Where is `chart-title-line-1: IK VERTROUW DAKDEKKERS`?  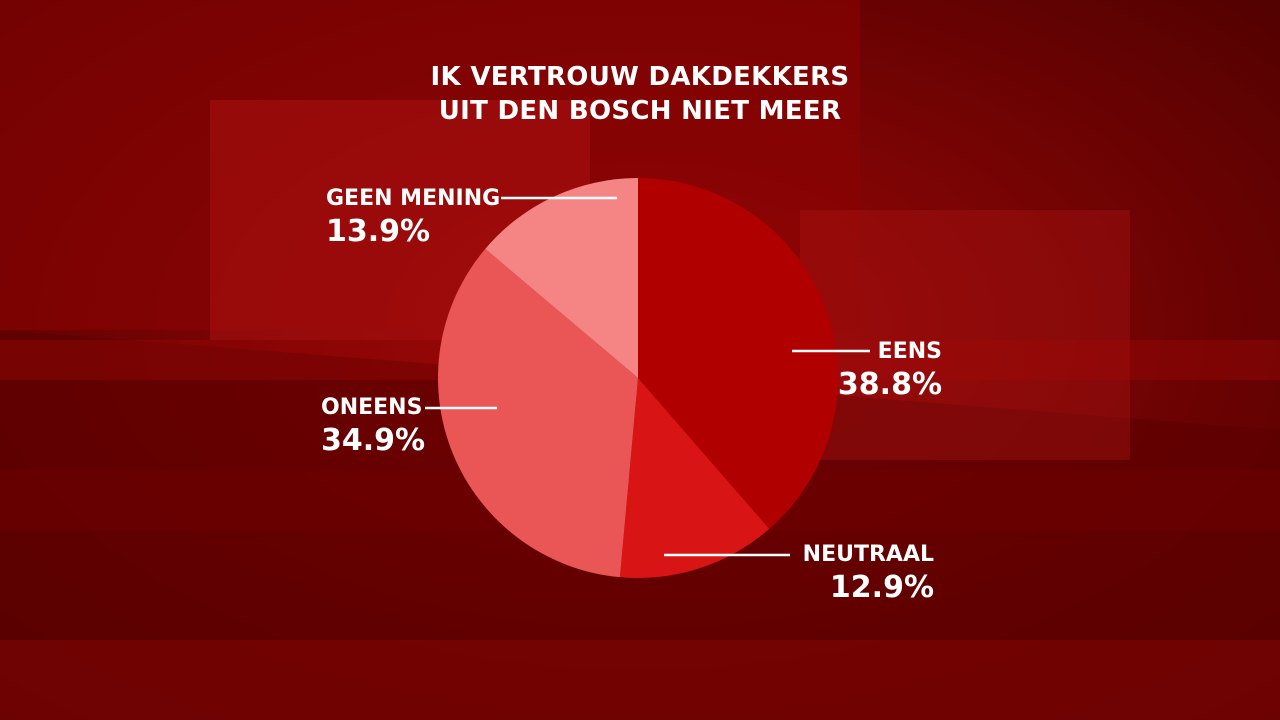
chart-title-line-1: IK VERTROUW DAKDEKKERS is located at coordinates (640, 77).